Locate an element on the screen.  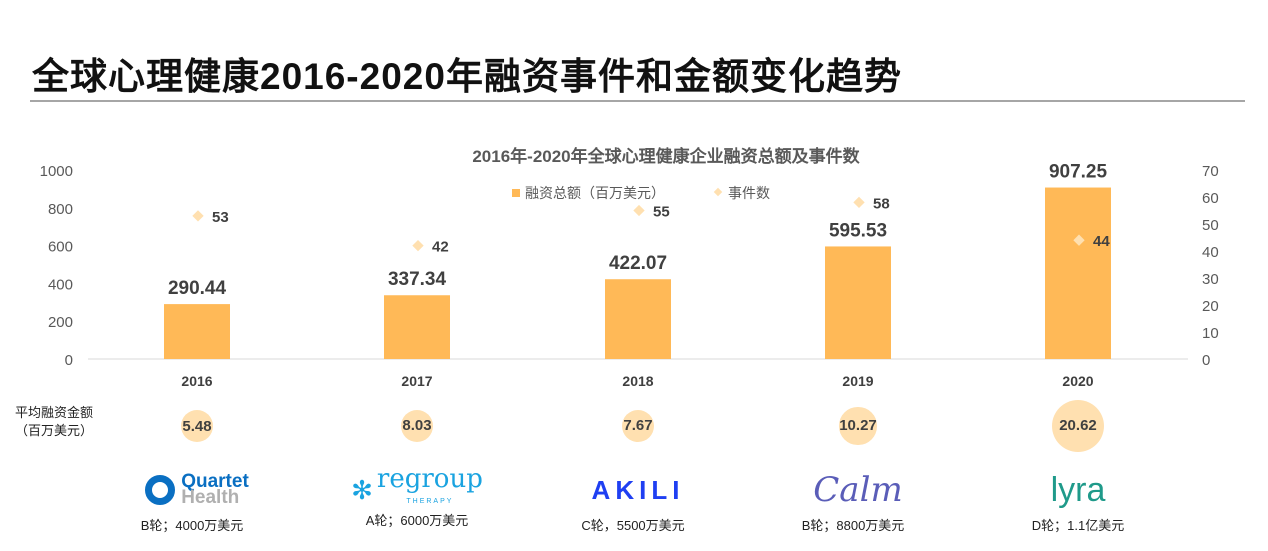
avg-funding-value: 10.27 is located at coordinates (858, 426).